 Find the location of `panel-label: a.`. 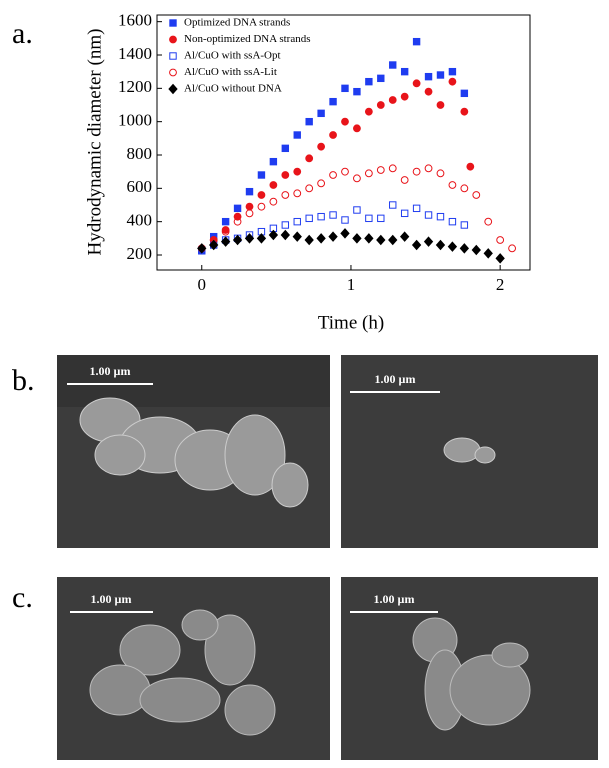

panel-label: a. is located at coordinates (22, 33).